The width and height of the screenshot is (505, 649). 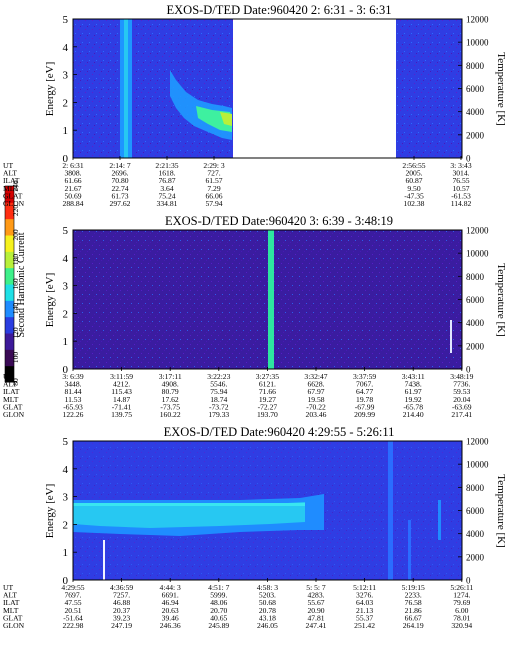 I want to click on ephemeris-cell: 81.44, so click(x=72, y=391).